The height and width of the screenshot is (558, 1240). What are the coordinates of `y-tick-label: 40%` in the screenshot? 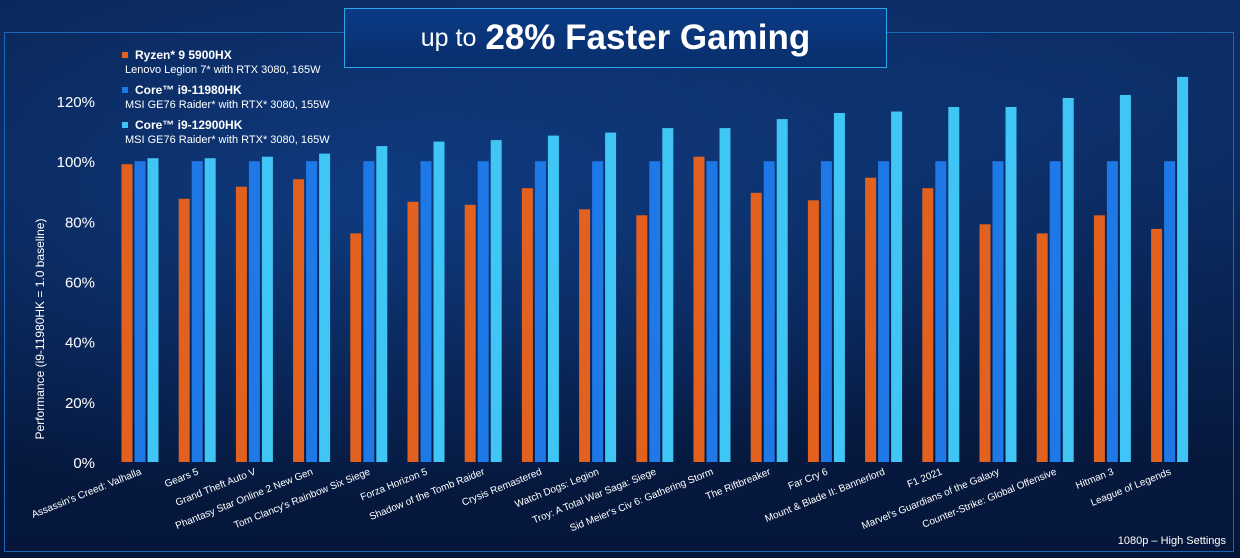 It's located at (80, 343).